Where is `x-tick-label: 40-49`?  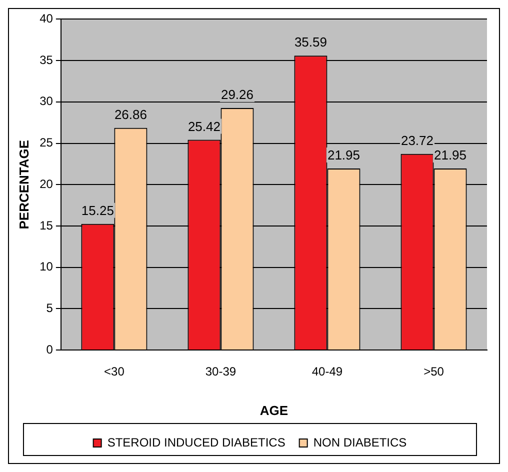 x-tick-label: 40-49 is located at coordinates (327, 371).